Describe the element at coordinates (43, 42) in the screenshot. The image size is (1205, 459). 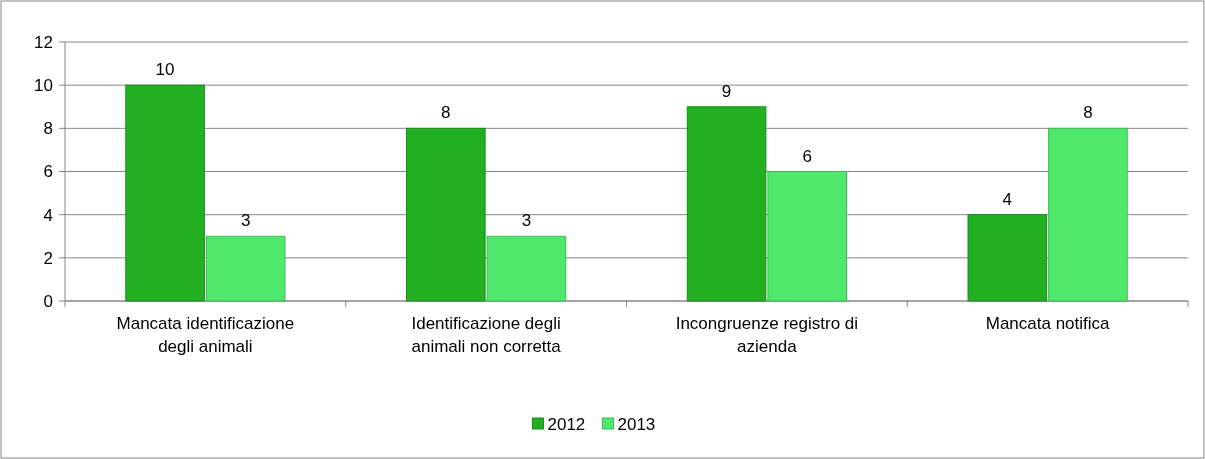
I see `y-tick-label: 12` at that location.